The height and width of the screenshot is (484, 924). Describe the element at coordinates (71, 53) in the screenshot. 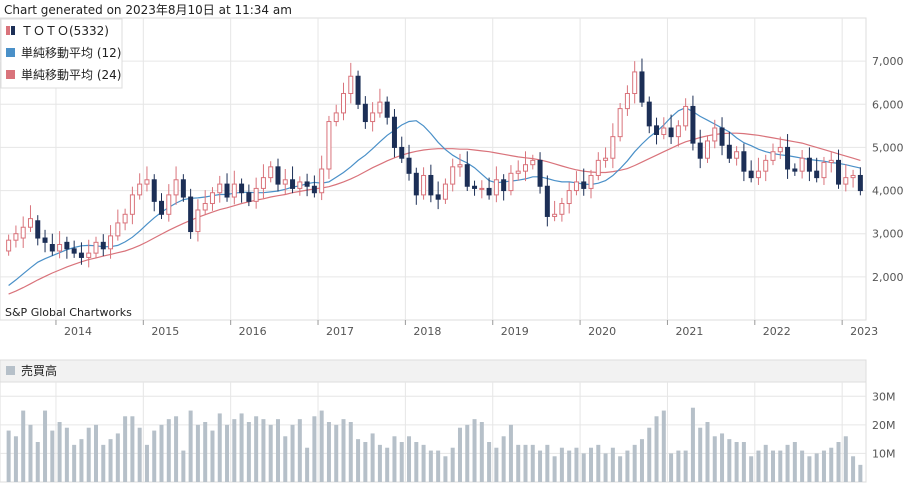

I see `legend-label-sma12: 単純移動平均 (12)` at that location.